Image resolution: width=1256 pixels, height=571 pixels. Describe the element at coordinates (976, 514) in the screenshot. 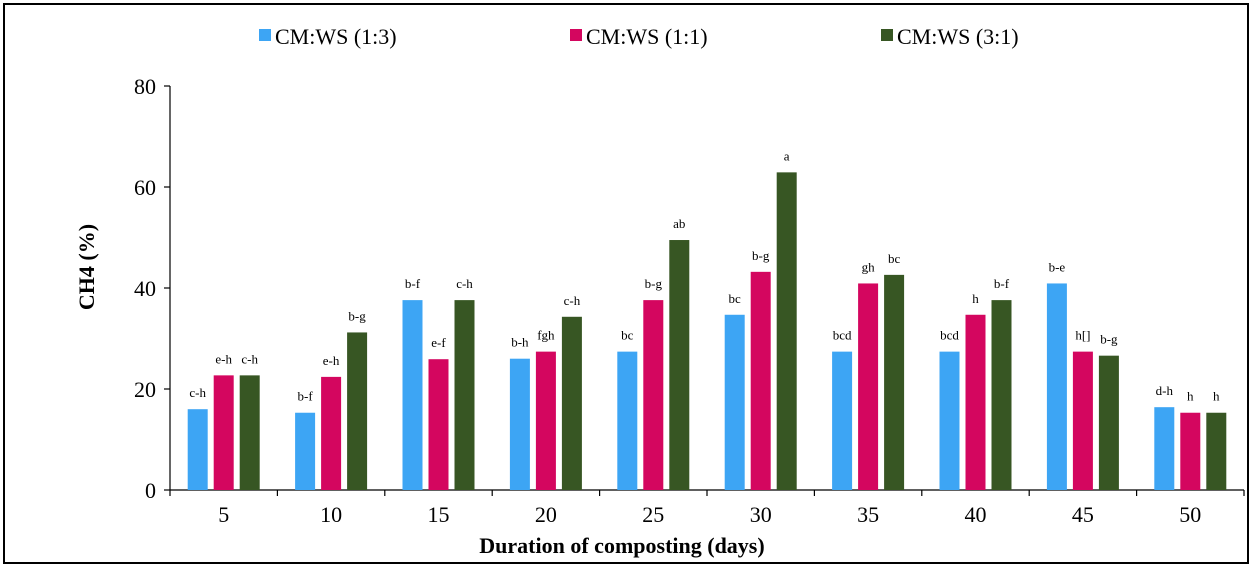

I see `x-tick-label: 40` at that location.